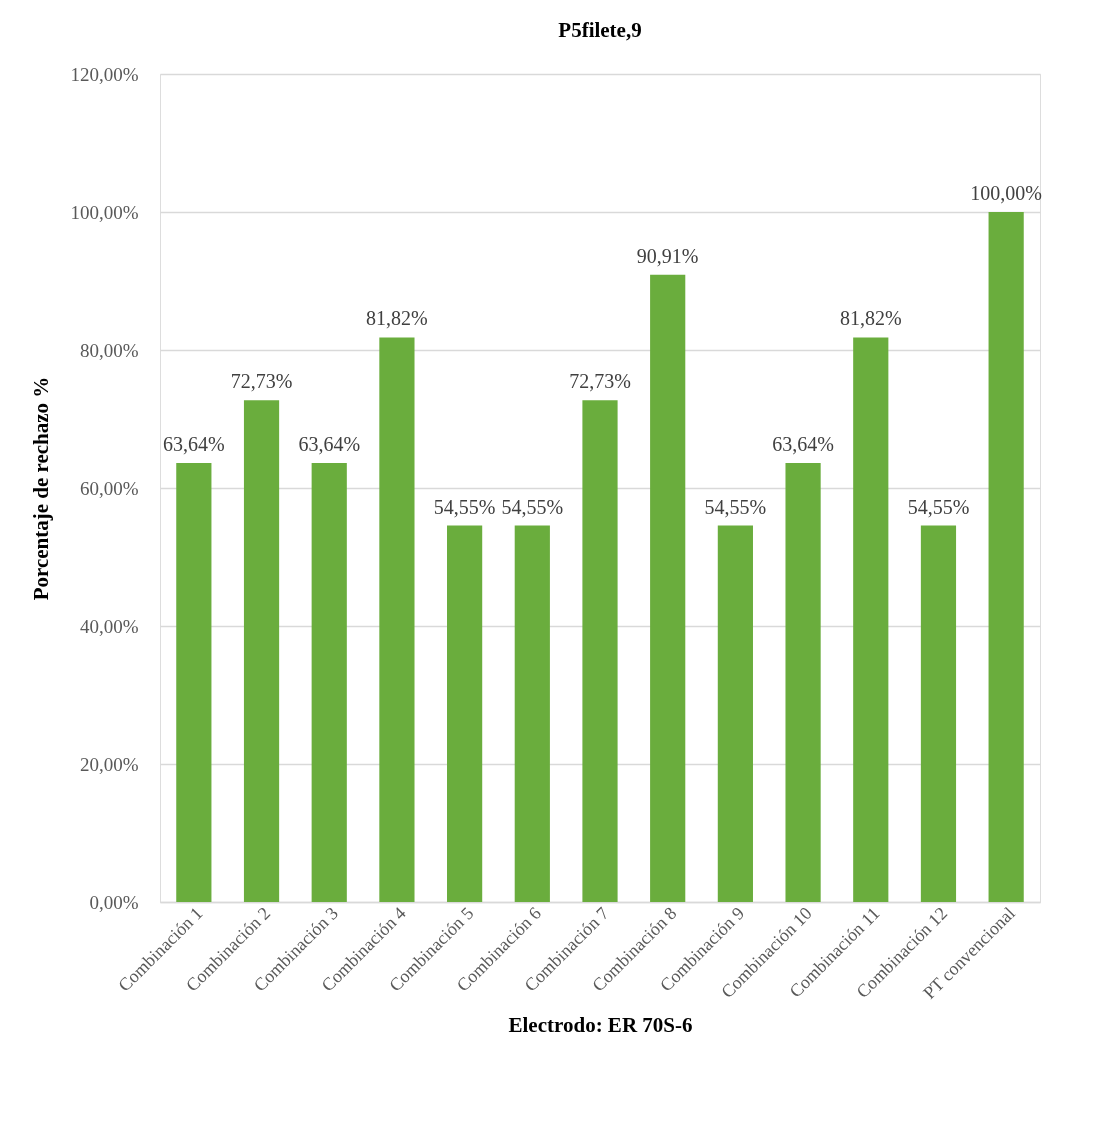 The image size is (1096, 1135). I want to click on data-label: 90,91%, so click(667, 255).